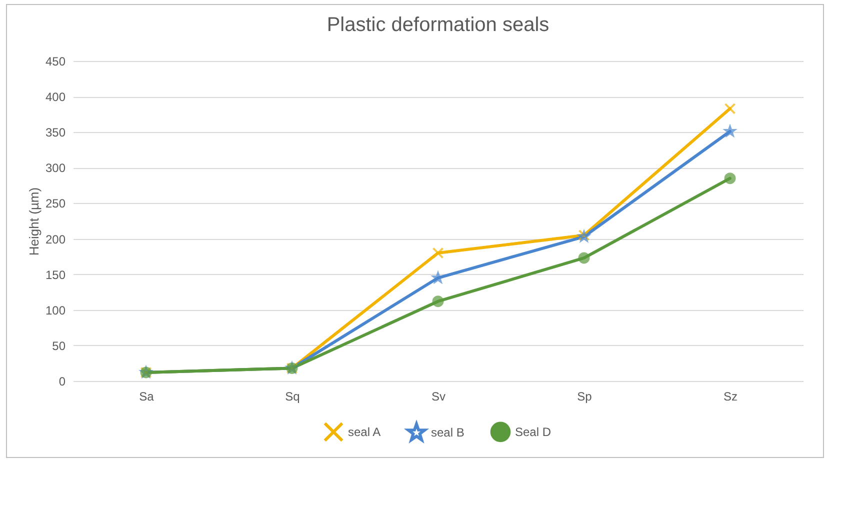 The height and width of the screenshot is (520, 866). I want to click on x-tick-label: Sv, so click(438, 397).